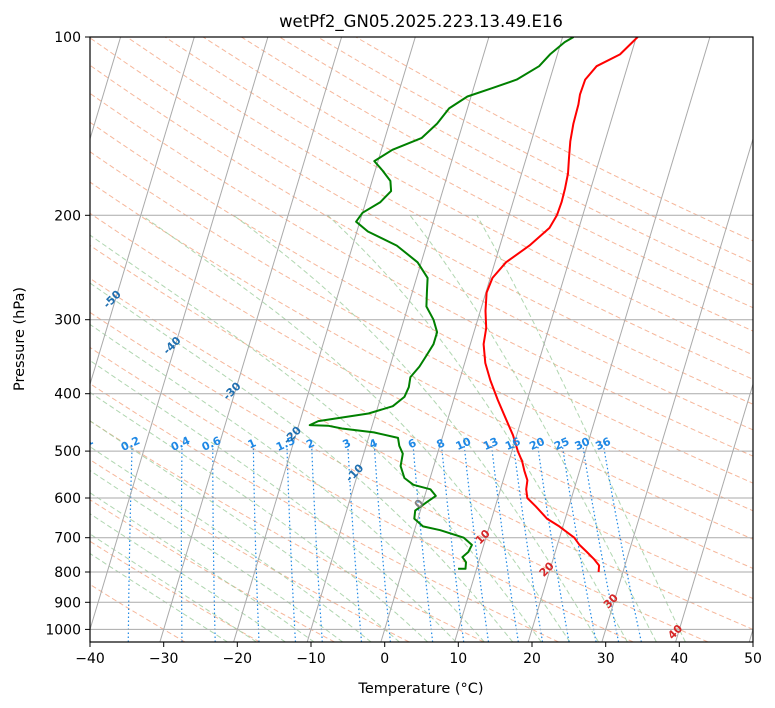  I want to click on mixing-ratio-label: 10, so click(464, 444).